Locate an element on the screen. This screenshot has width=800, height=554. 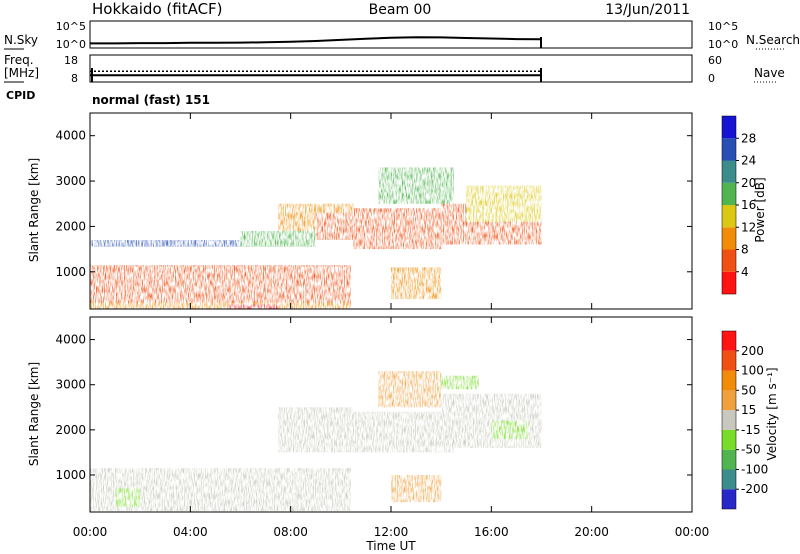
nave-tick-bottom-right: 0 is located at coordinates (711, 78).